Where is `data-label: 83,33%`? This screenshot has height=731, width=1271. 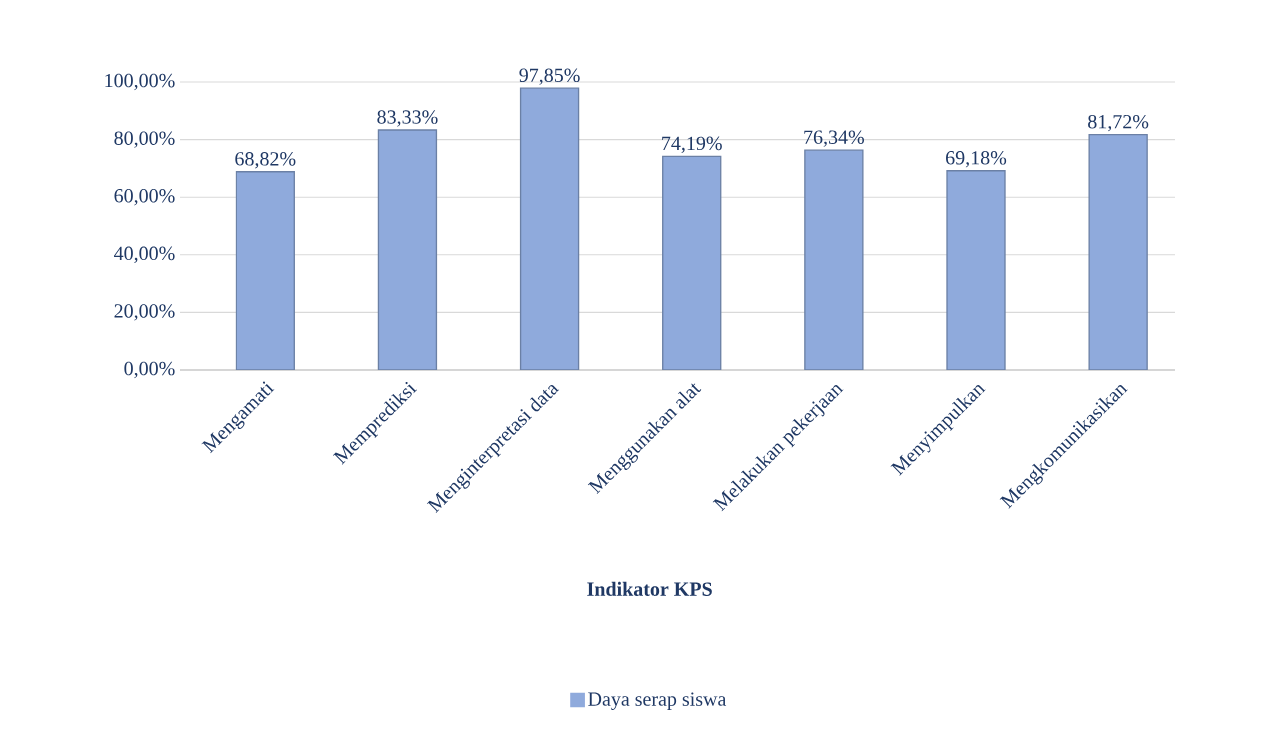 data-label: 83,33% is located at coordinates (407, 118).